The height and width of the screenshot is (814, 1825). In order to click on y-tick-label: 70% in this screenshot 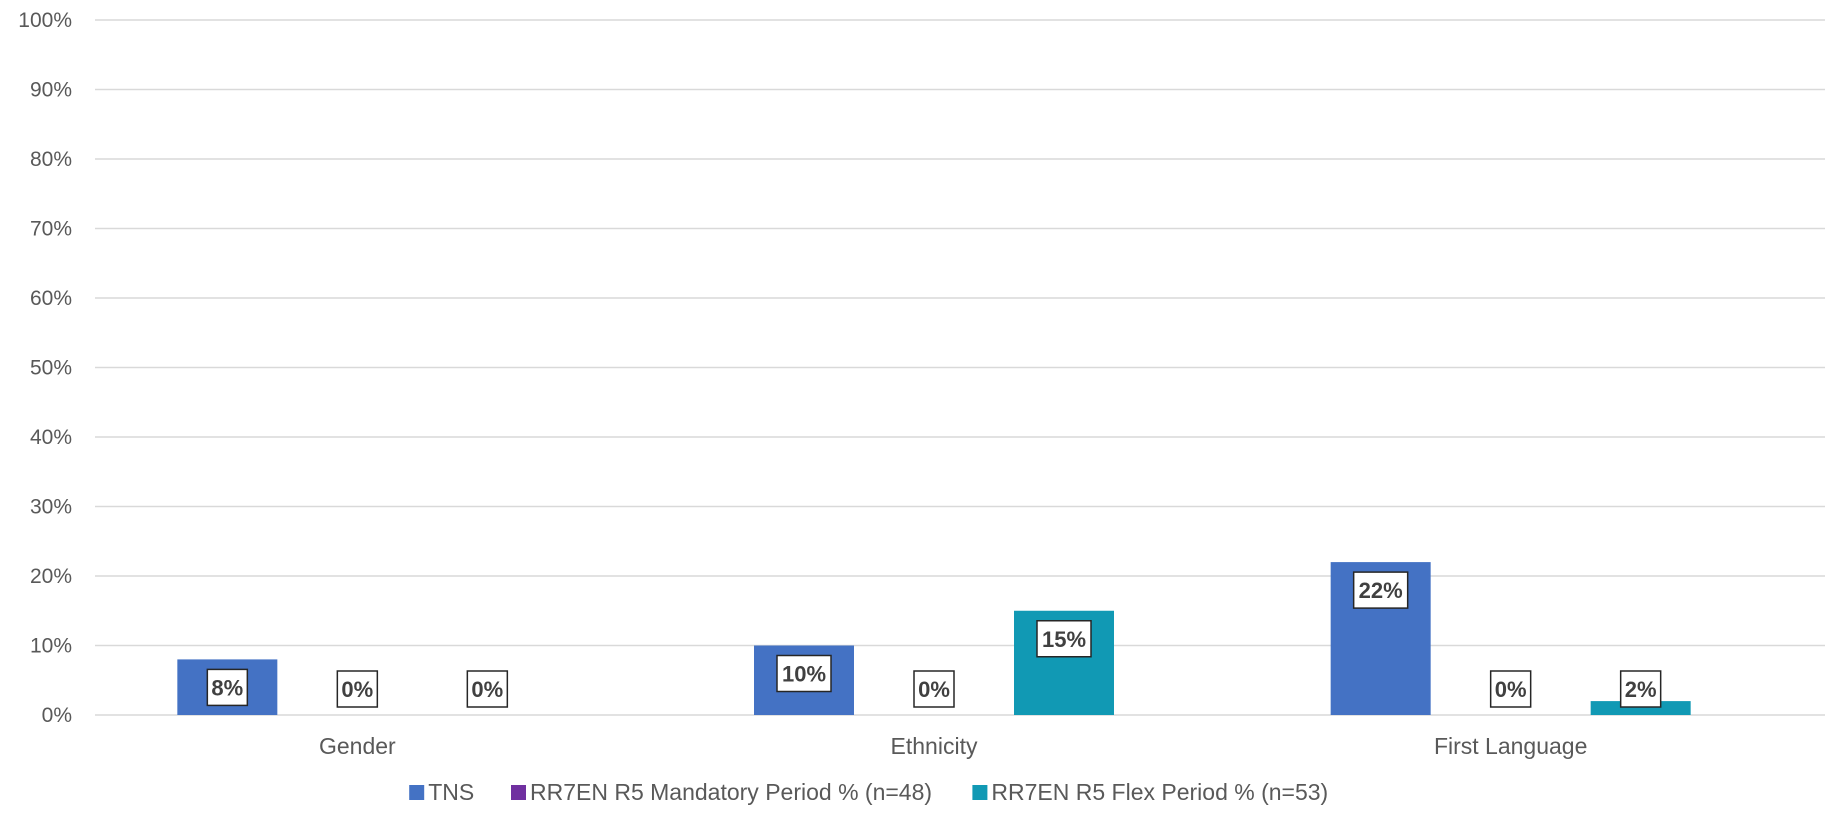, I will do `click(51, 229)`.